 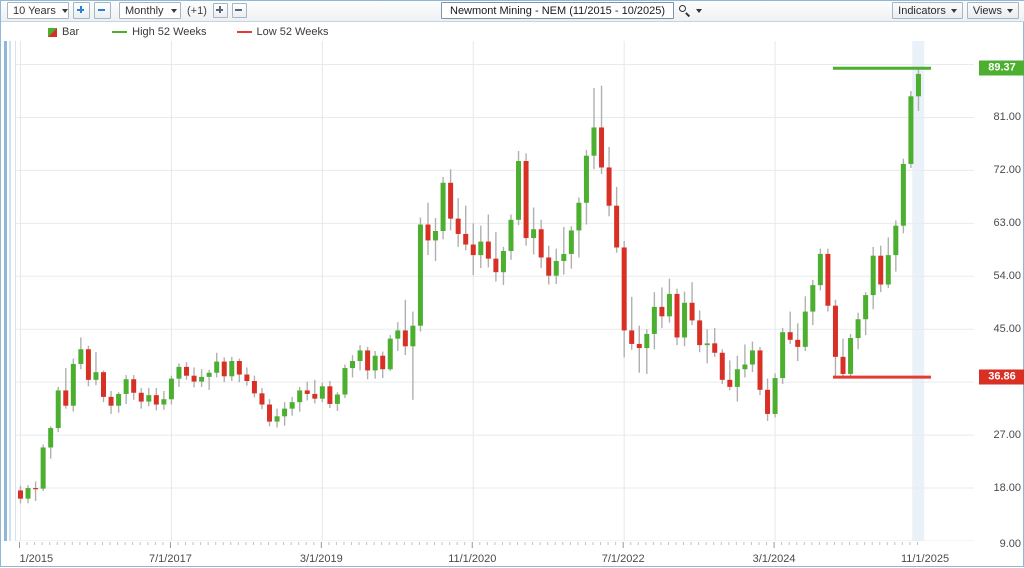 I want to click on legend-label-bar: Bar, so click(x=71, y=32).